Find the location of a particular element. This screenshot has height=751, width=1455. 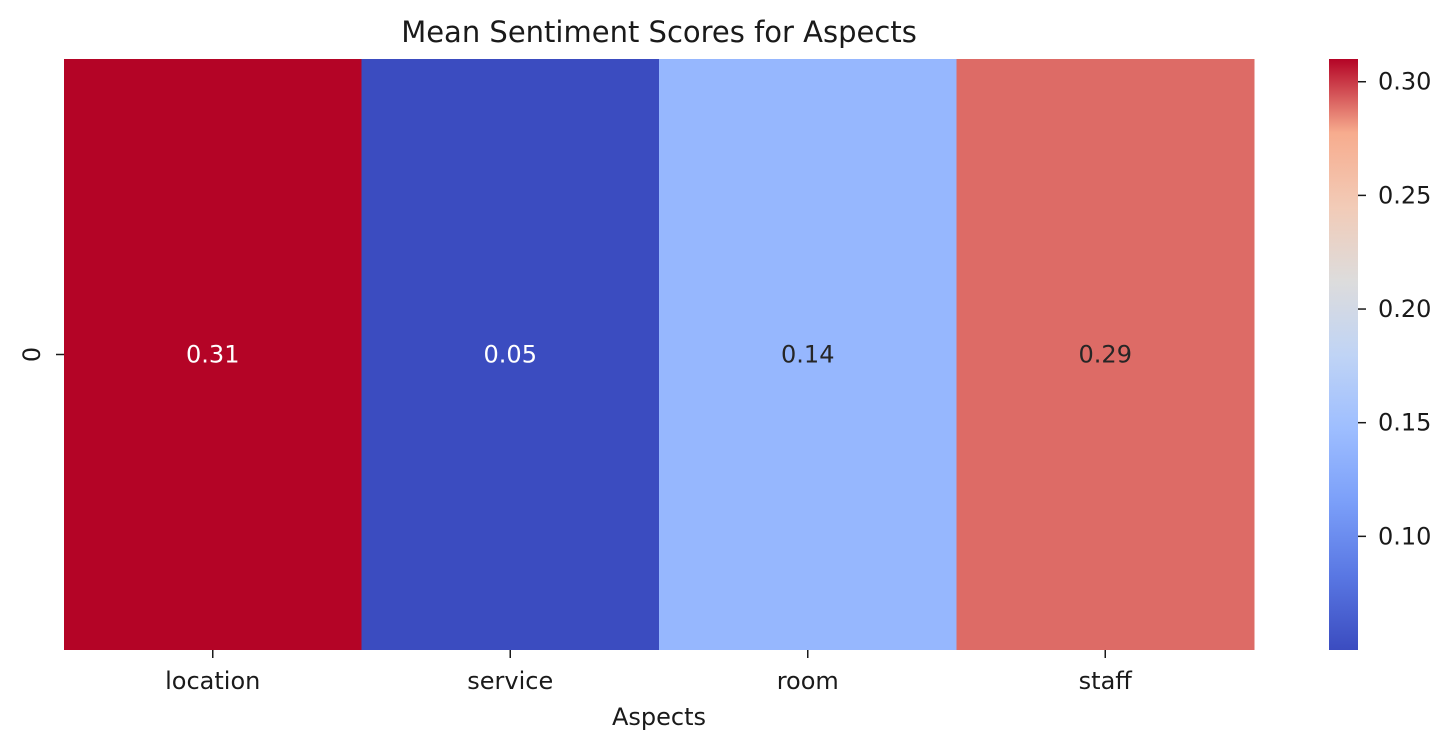

y-axis: 0 is located at coordinates (41, 354).